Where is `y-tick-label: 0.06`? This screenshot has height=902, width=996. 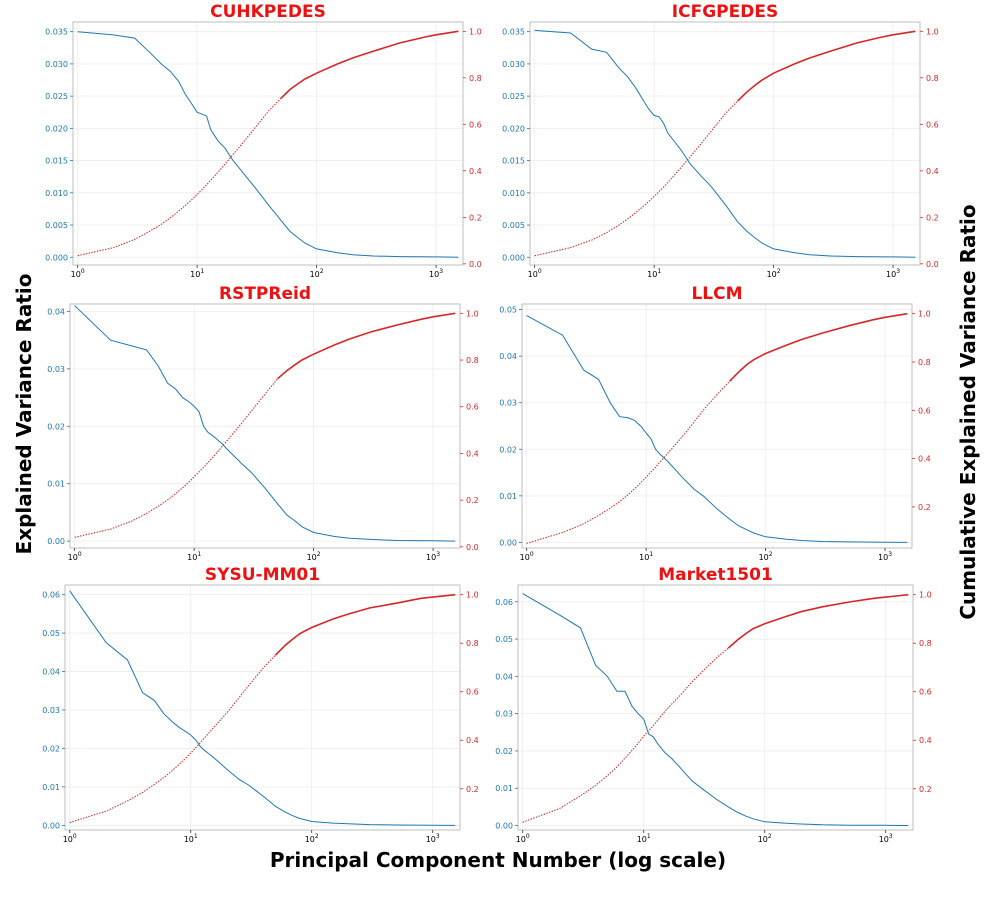 y-tick-label: 0.06 is located at coordinates (51, 595).